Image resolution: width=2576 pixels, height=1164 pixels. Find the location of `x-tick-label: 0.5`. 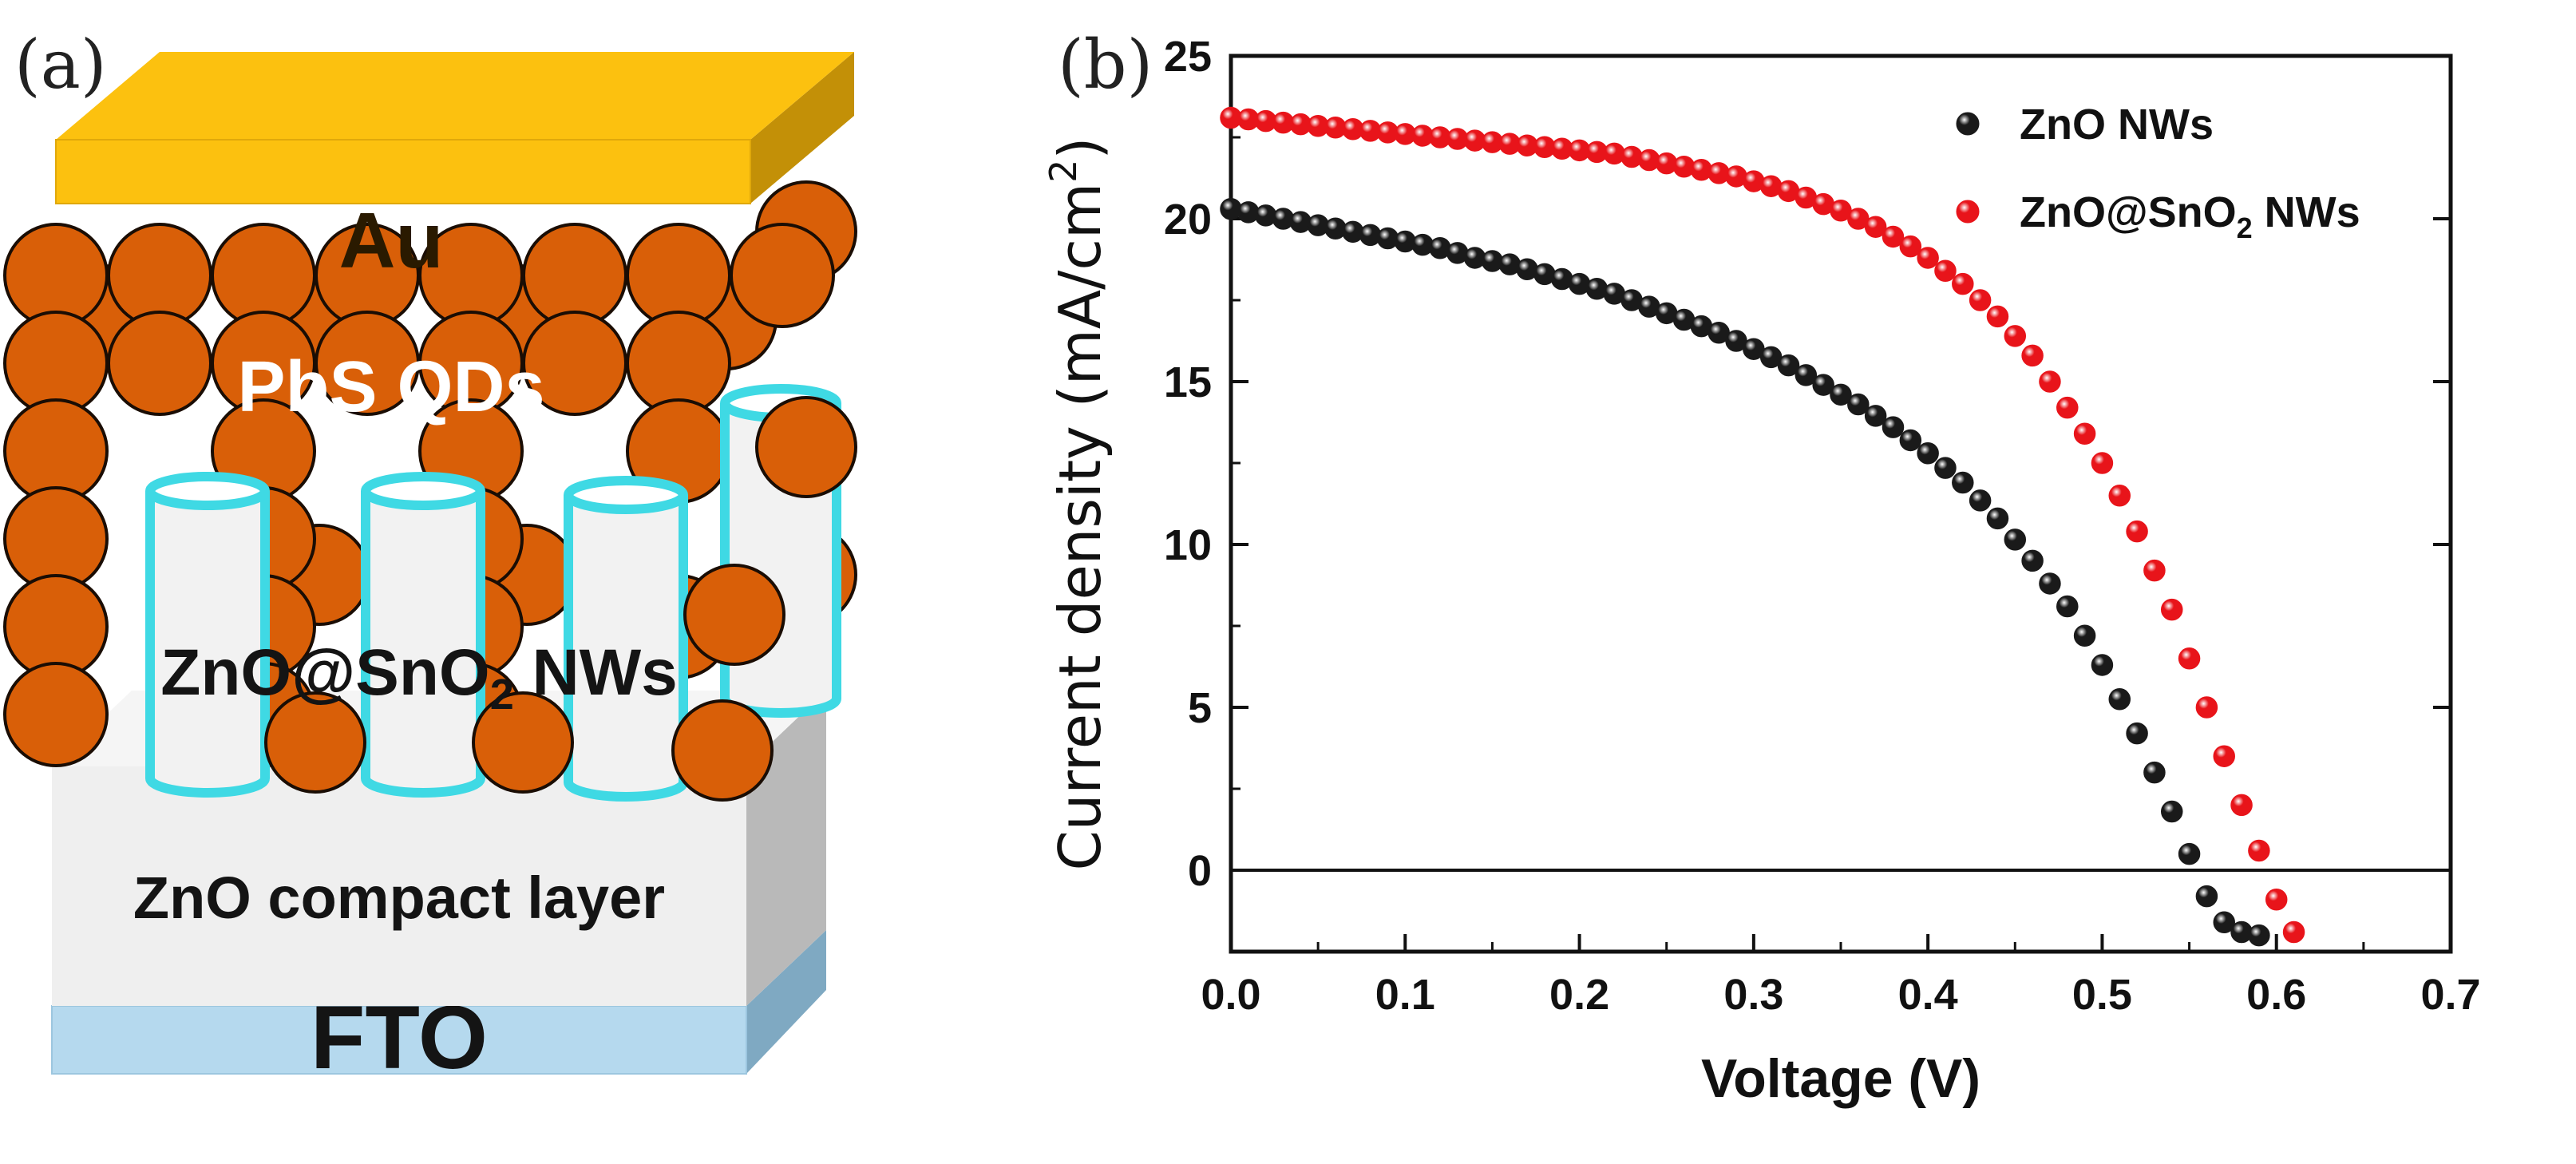

x-tick-label: 0.5 is located at coordinates (2102, 995).